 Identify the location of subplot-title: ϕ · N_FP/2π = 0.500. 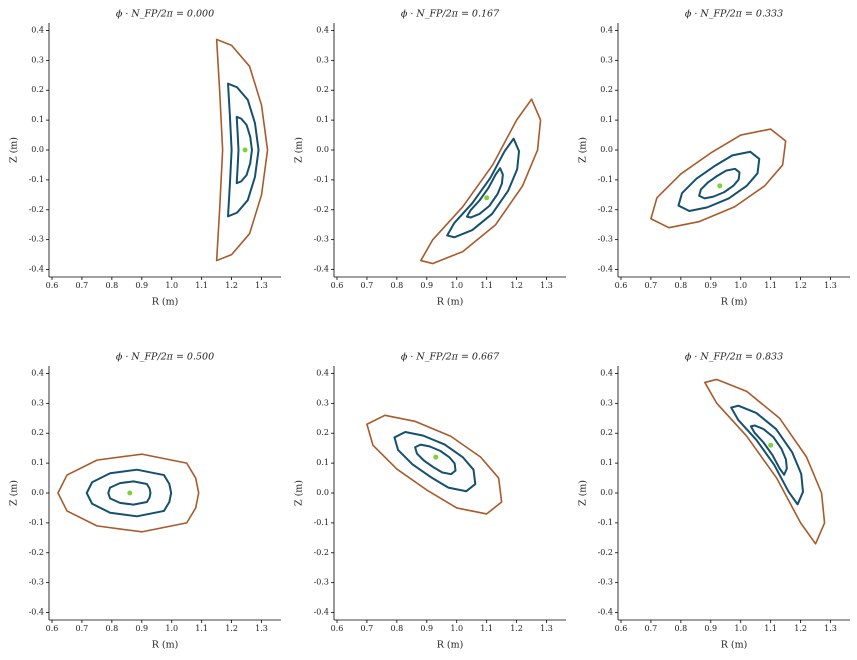
(165, 357).